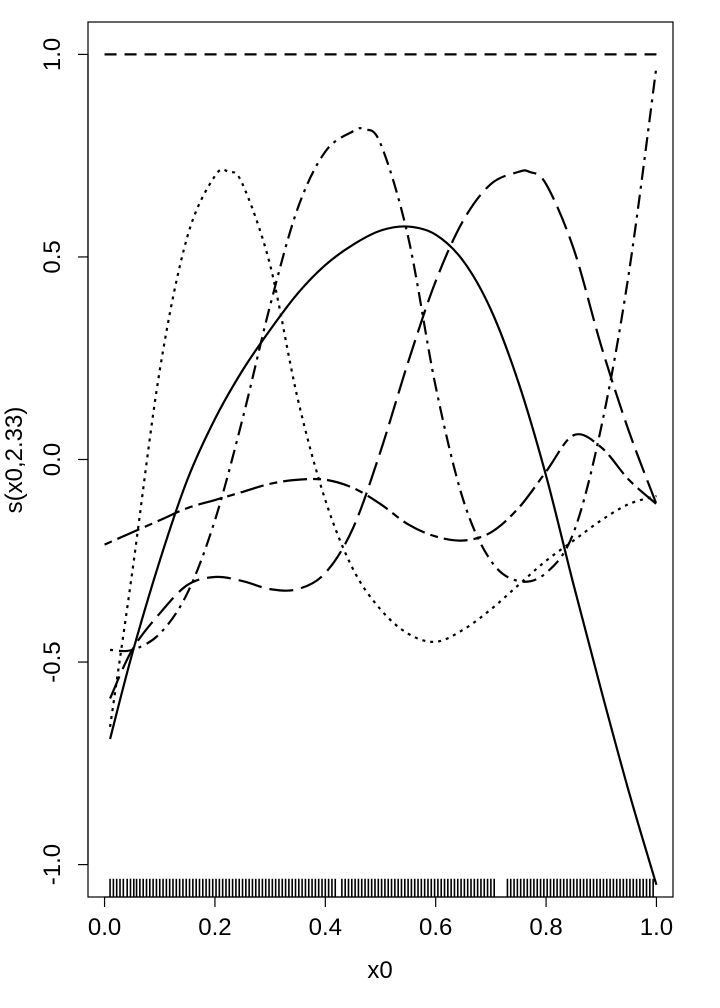 The height and width of the screenshot is (1008, 720). What do you see at coordinates (52, 864) in the screenshot?
I see `y-tick-label: -1.0` at bounding box center [52, 864].